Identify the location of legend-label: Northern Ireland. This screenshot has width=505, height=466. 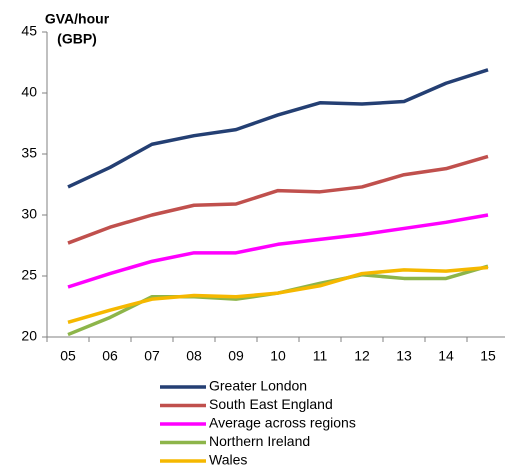
(259, 441).